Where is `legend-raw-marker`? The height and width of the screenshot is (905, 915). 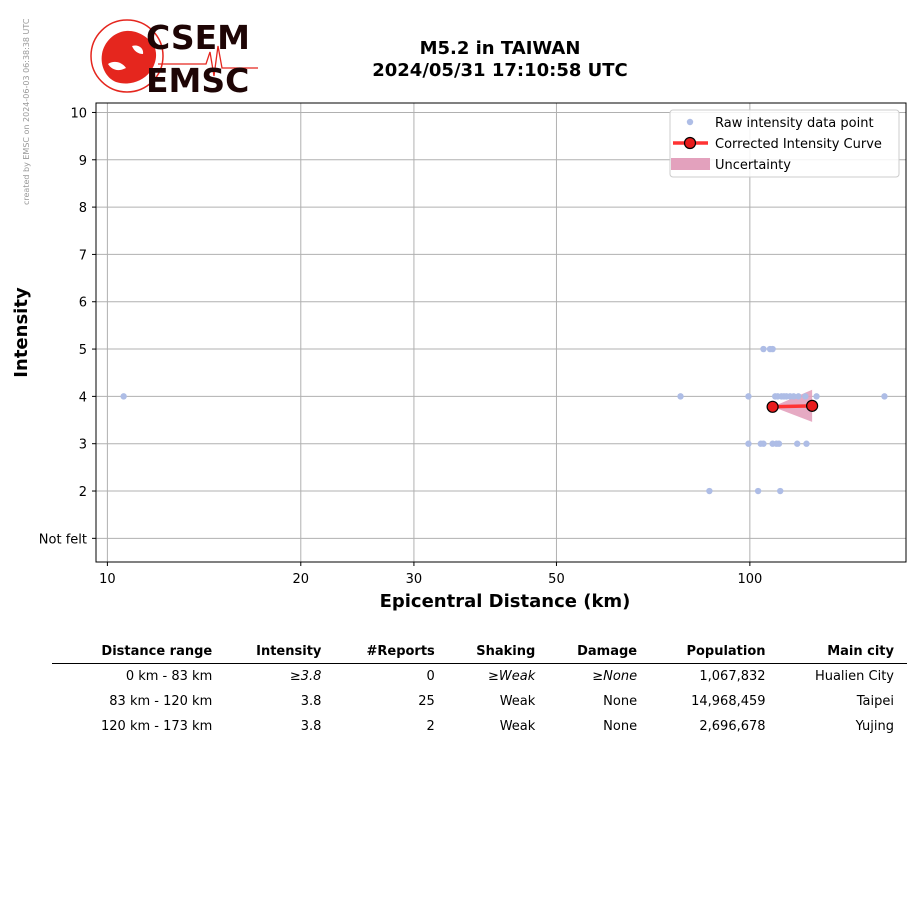 legend-raw-marker is located at coordinates (690, 122).